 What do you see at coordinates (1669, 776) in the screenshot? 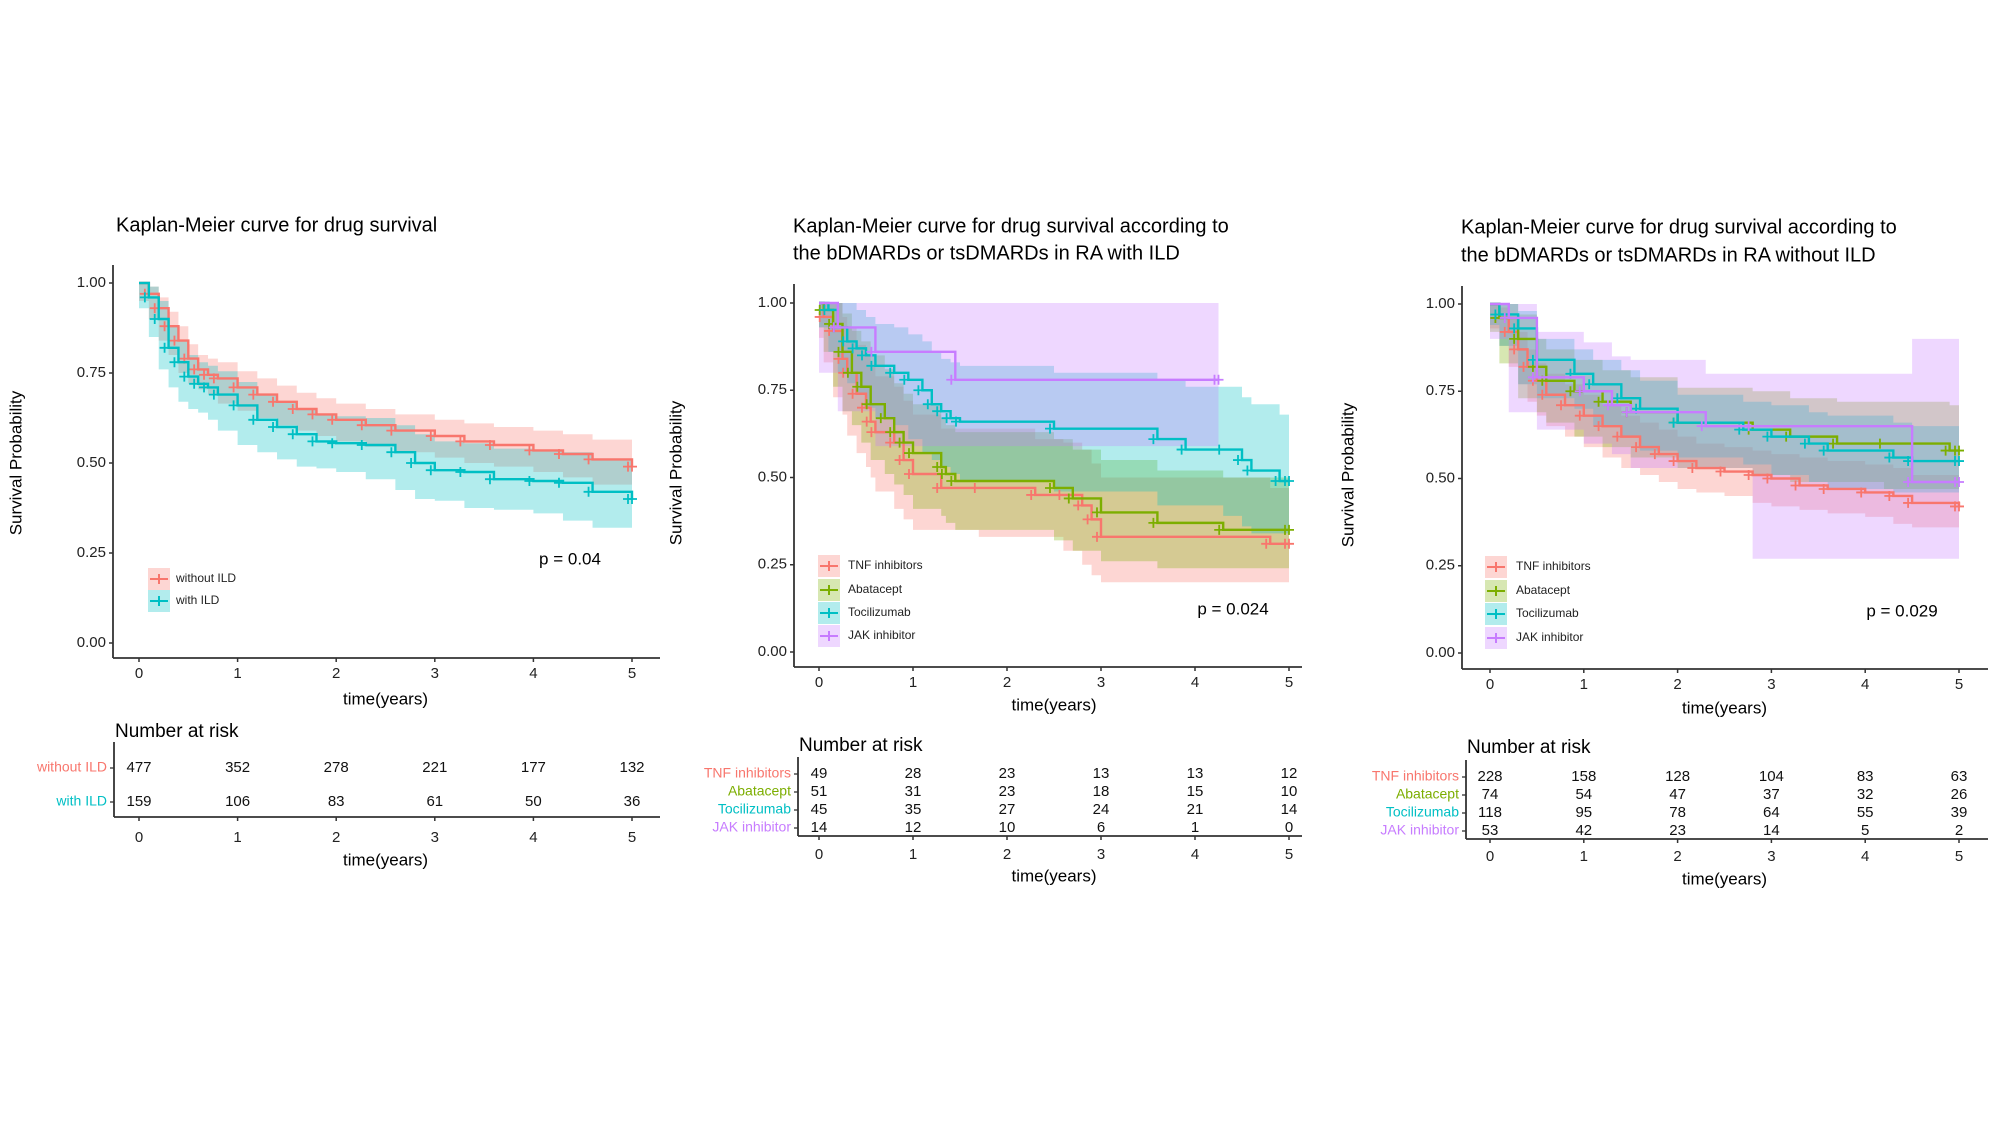
I see `risk-table-row: TNF inhibitors 228 158 128 104 83 63` at bounding box center [1669, 776].